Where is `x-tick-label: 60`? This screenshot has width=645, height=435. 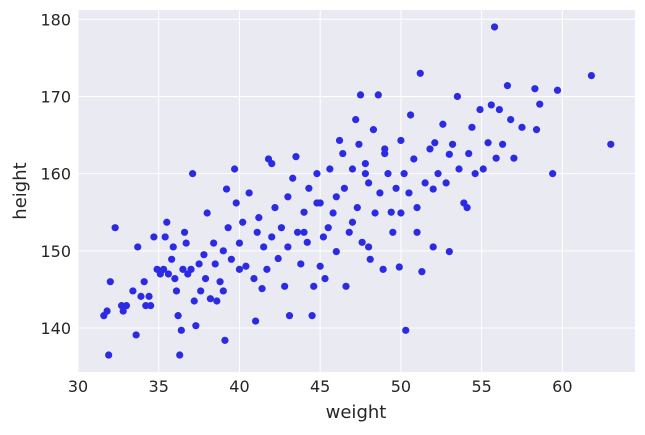
x-tick-label: 60 is located at coordinates (562, 386).